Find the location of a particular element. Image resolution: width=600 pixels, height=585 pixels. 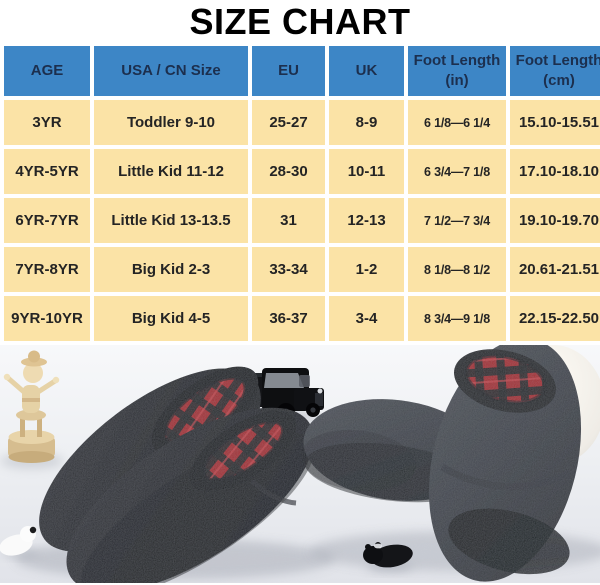

cell-foot-in: 6 3/4—7 1/8 is located at coordinates (457, 171).